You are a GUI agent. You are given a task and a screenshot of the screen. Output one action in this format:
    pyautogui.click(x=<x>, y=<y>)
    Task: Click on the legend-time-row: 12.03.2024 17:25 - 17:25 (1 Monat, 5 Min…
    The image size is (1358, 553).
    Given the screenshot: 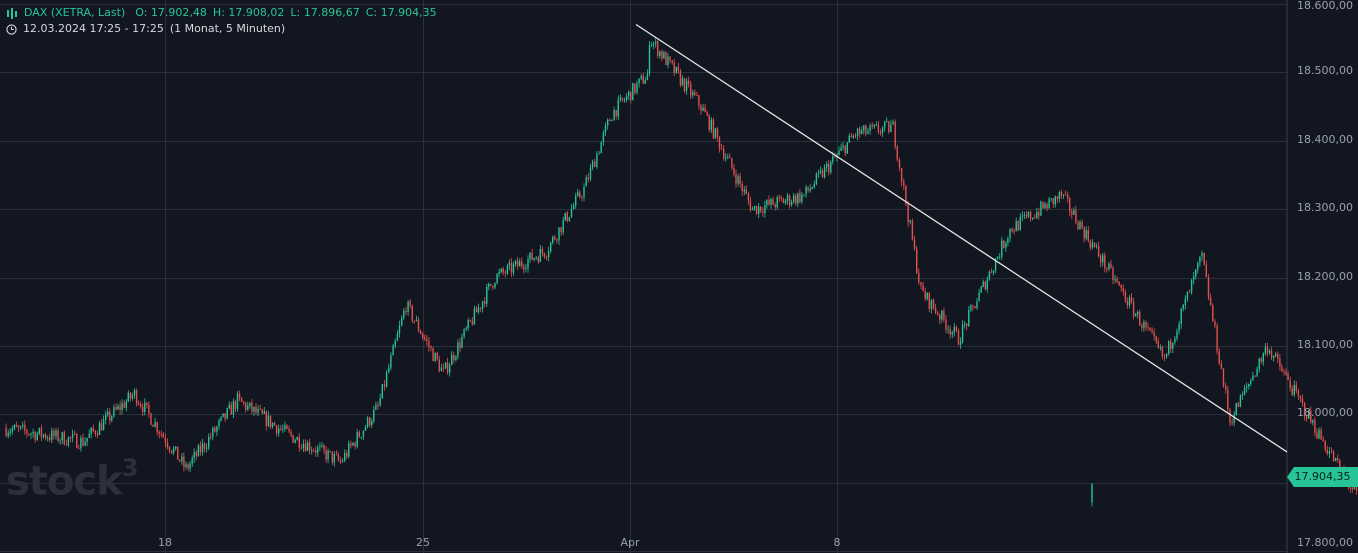 What is the action you would take?
    pyautogui.click(x=221, y=29)
    